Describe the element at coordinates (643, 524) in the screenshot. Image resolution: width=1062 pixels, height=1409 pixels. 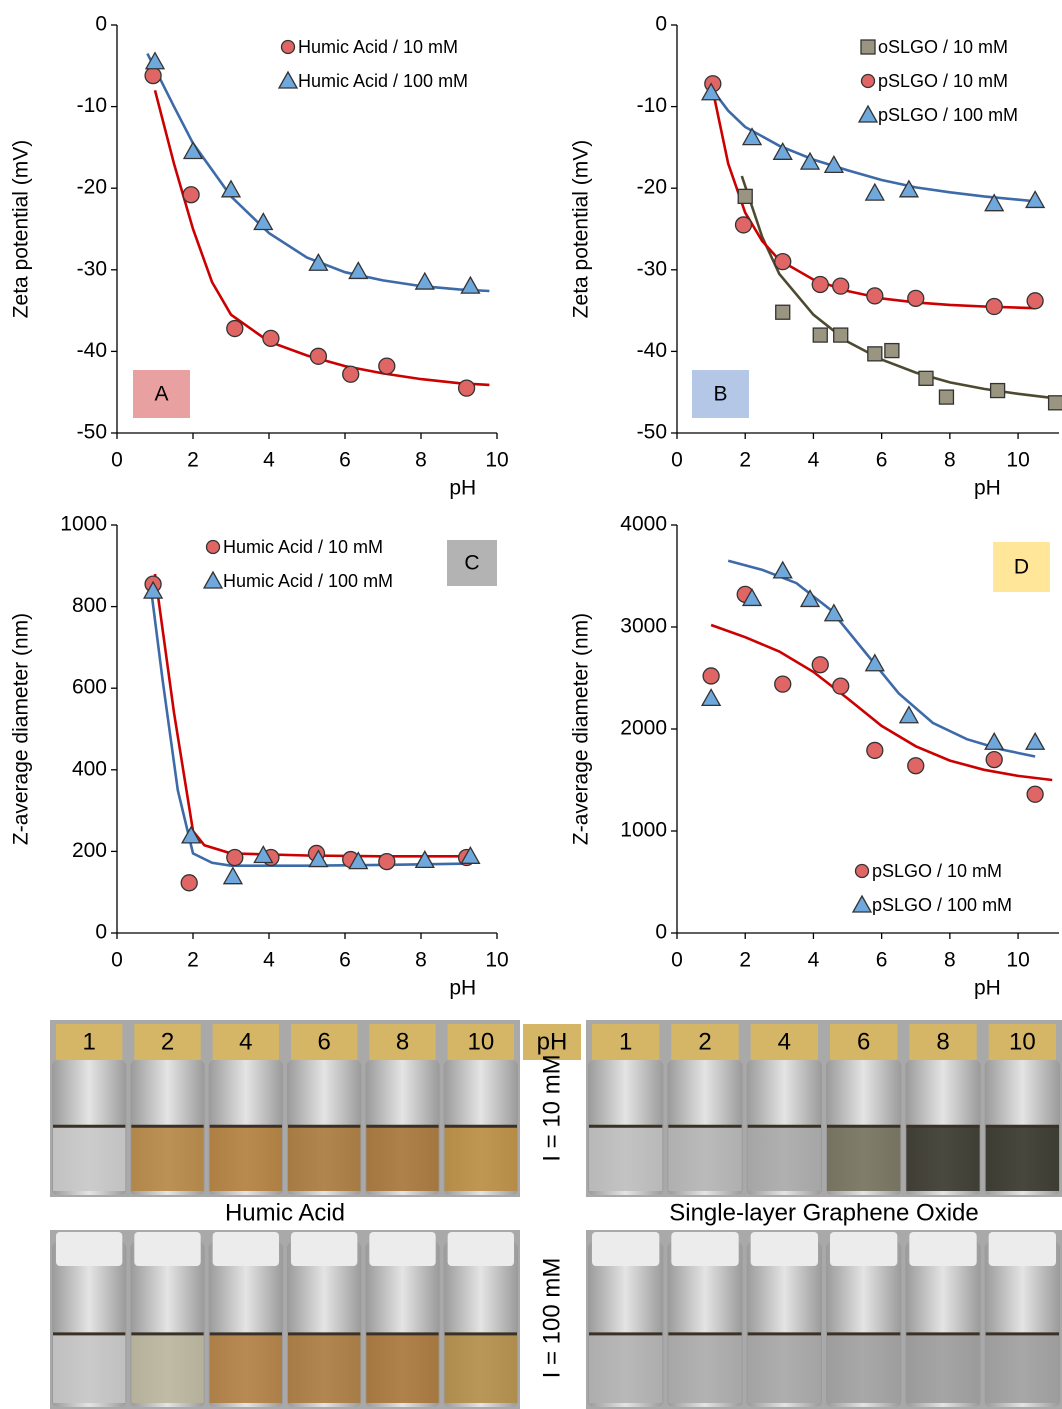
I see `y-tick-label: 4000` at that location.